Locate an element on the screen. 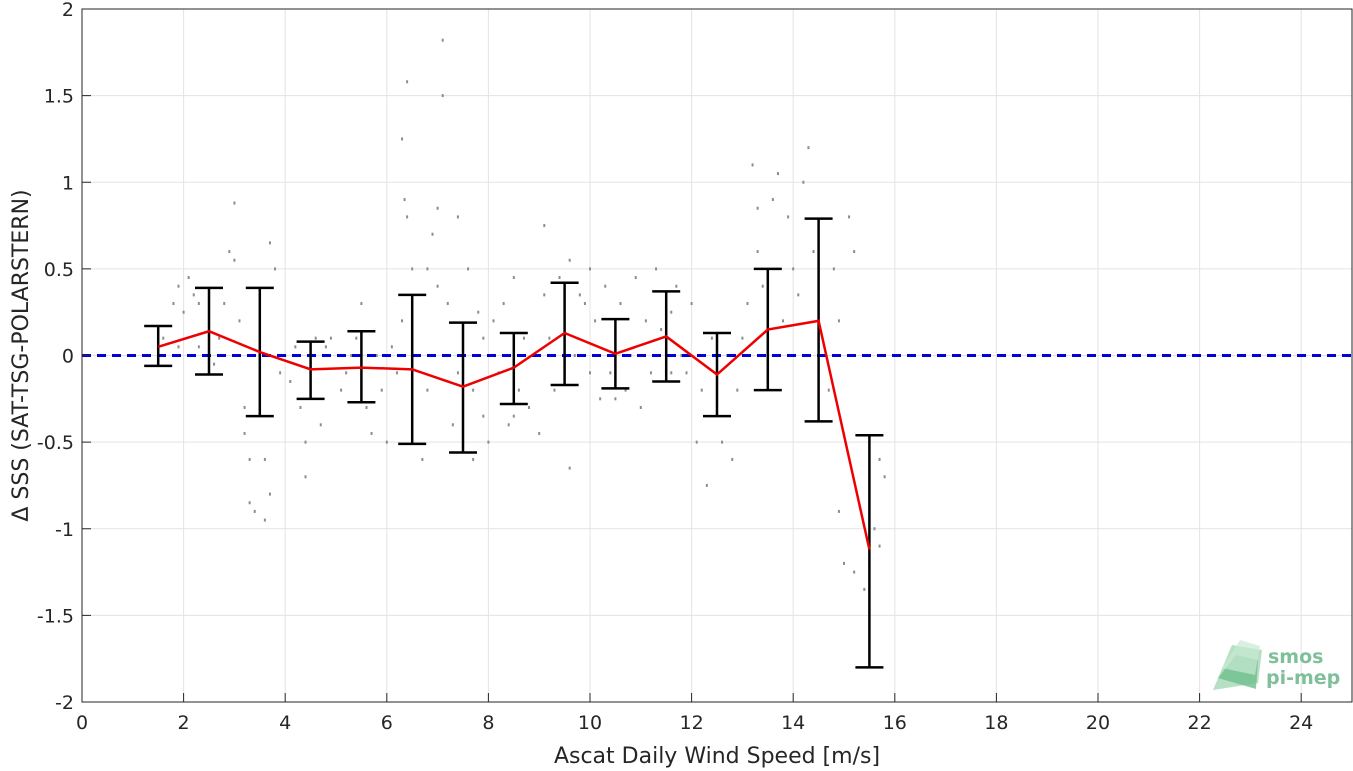  x-tick-label: 14 is located at coordinates (793, 723).